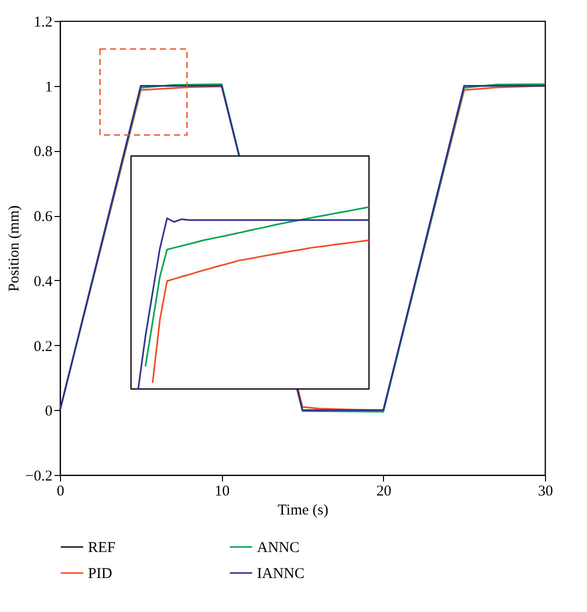  Describe the element at coordinates (43, 346) in the screenshot. I see `y-tick-label: 0.2` at that location.